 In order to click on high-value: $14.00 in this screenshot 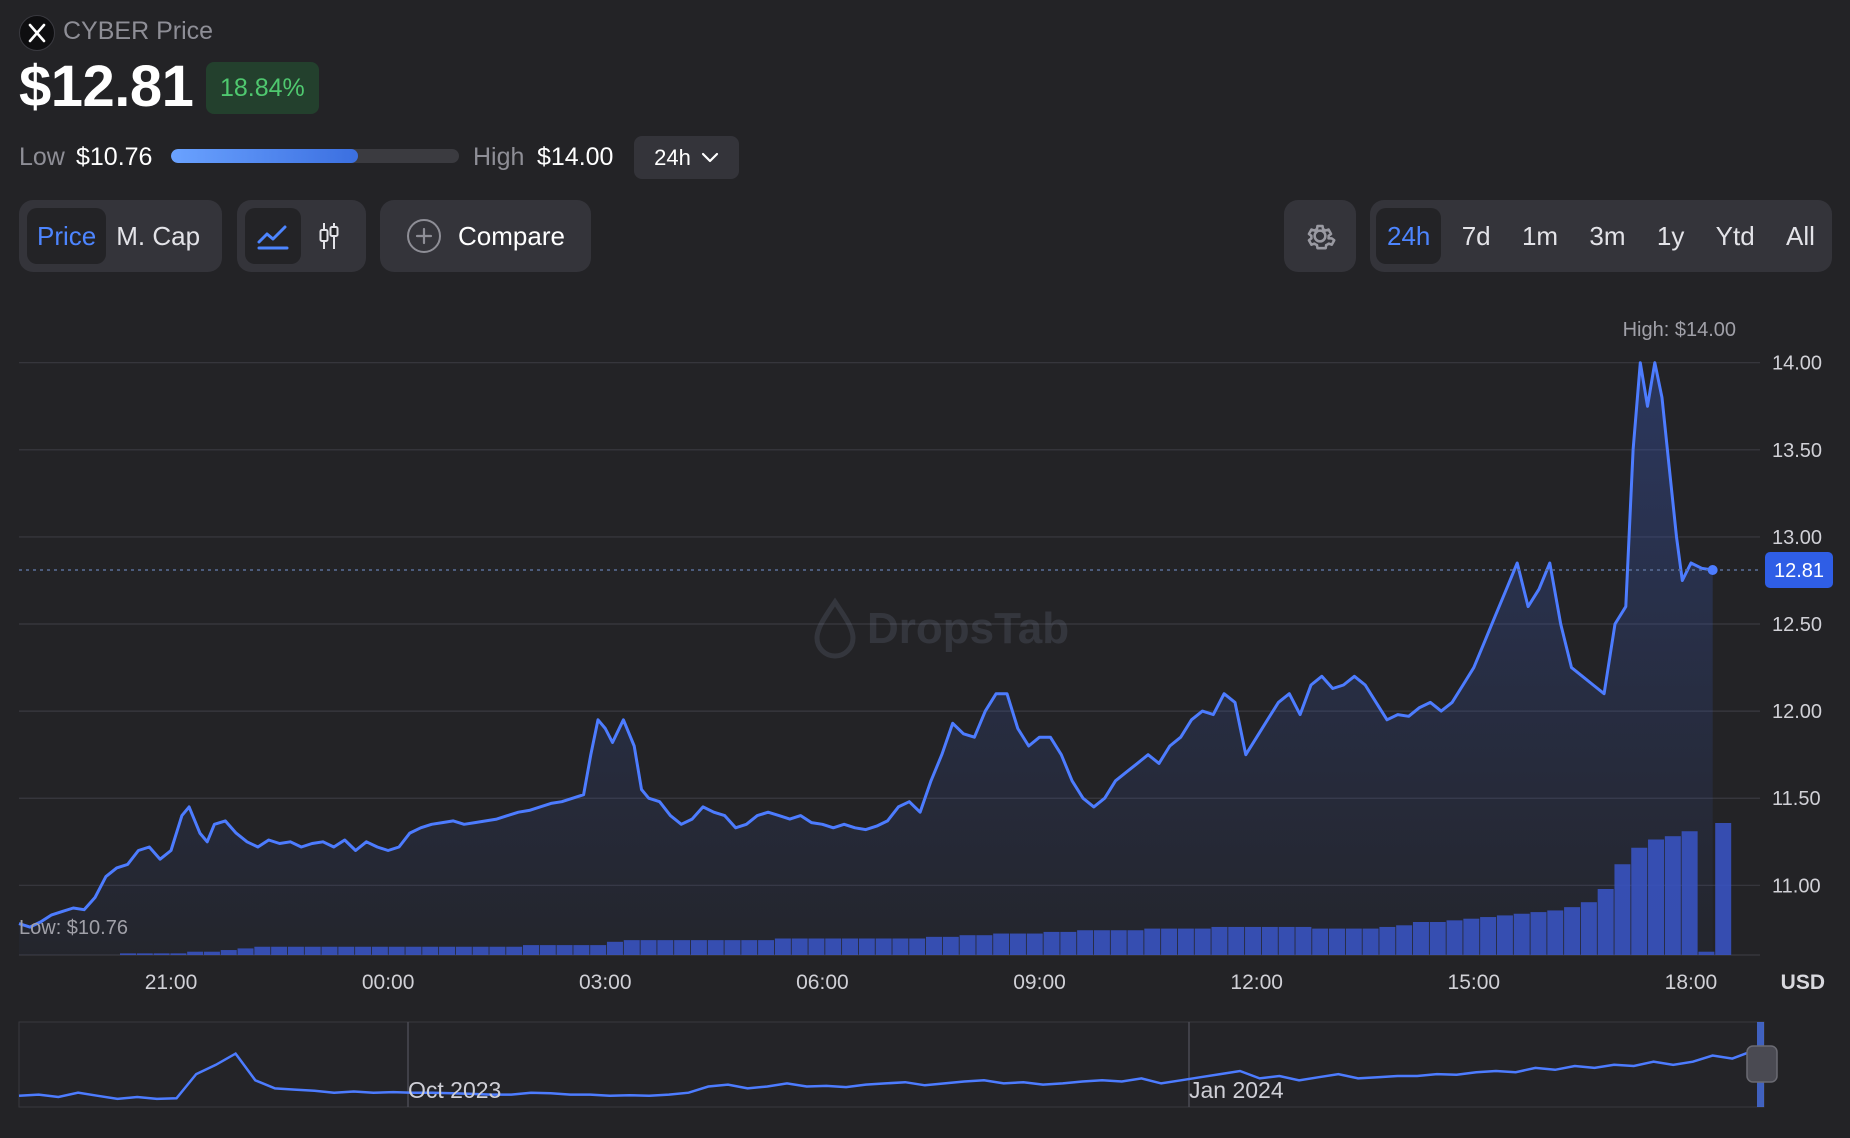, I will do `click(575, 157)`.